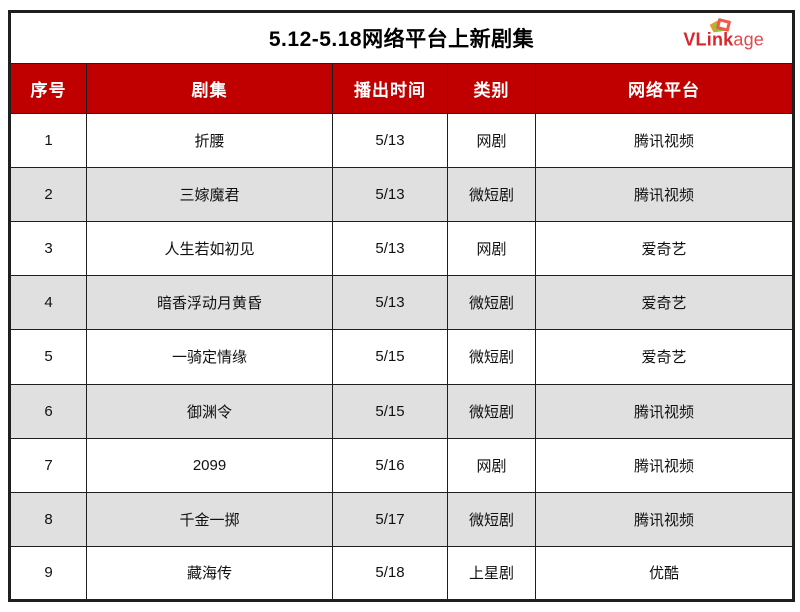 The height and width of the screenshot is (612, 800). I want to click on table-cell: 一骑定情缘, so click(209, 357).